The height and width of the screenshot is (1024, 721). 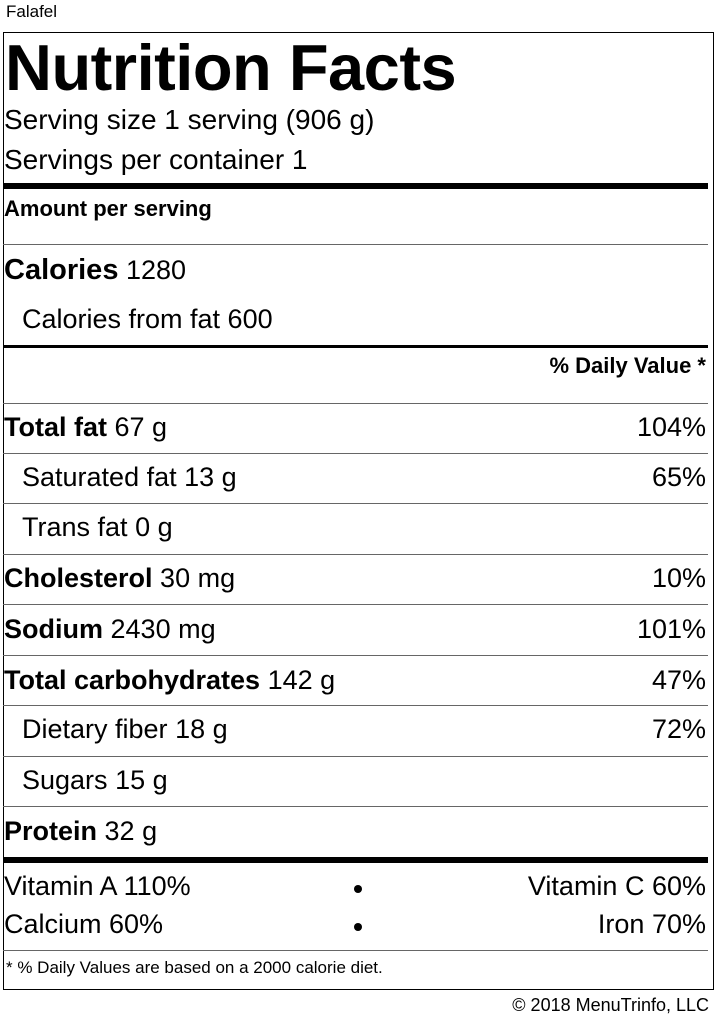 What do you see at coordinates (55, 427) in the screenshot?
I see `nutrient-name: Total fat` at bounding box center [55, 427].